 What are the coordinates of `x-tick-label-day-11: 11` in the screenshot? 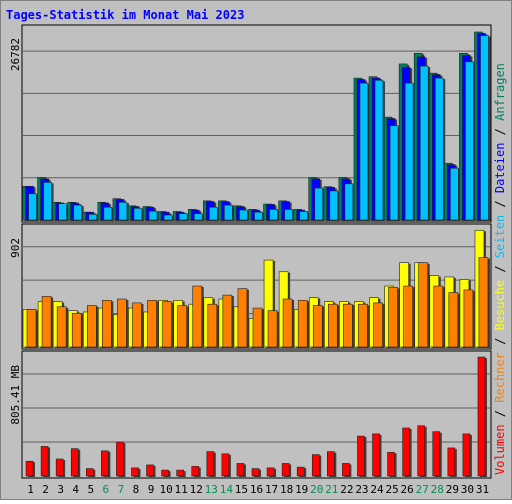 It's located at (181, 489).